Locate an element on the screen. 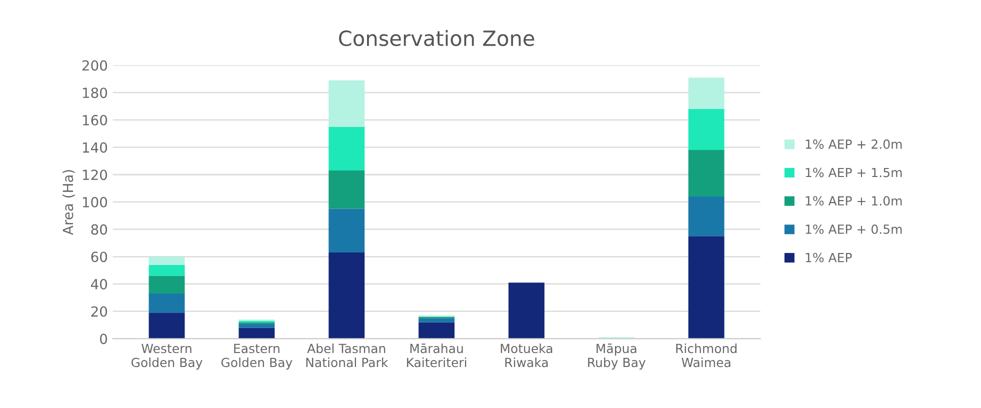 The height and width of the screenshot is (408, 981). x-tick-label: Western Golden Bay is located at coordinates (166, 357).